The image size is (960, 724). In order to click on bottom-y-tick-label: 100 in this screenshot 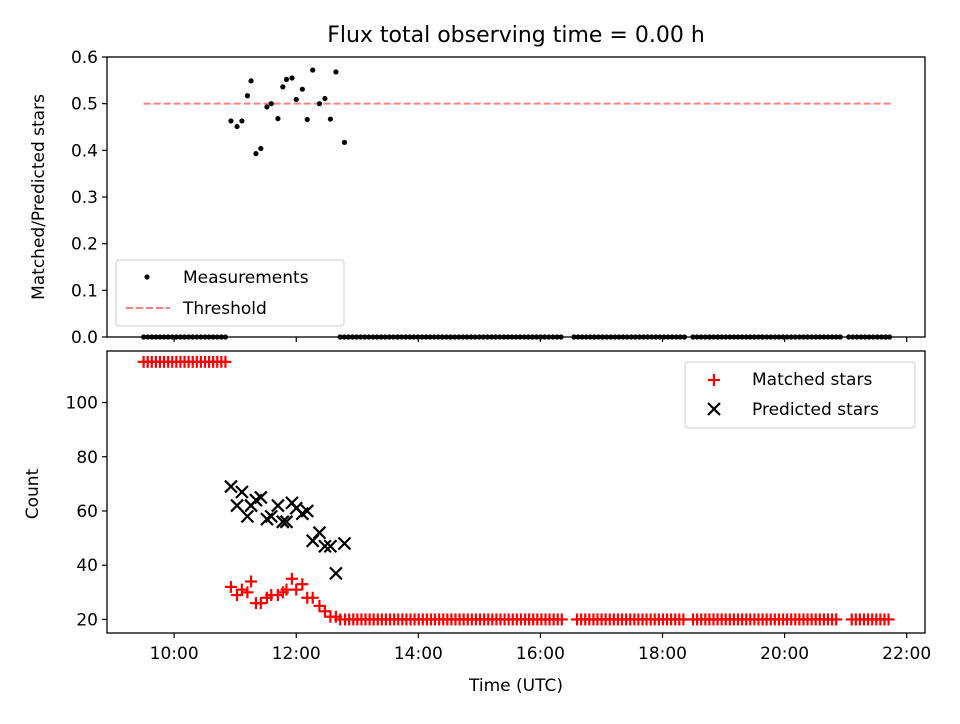, I will do `click(82, 404)`.